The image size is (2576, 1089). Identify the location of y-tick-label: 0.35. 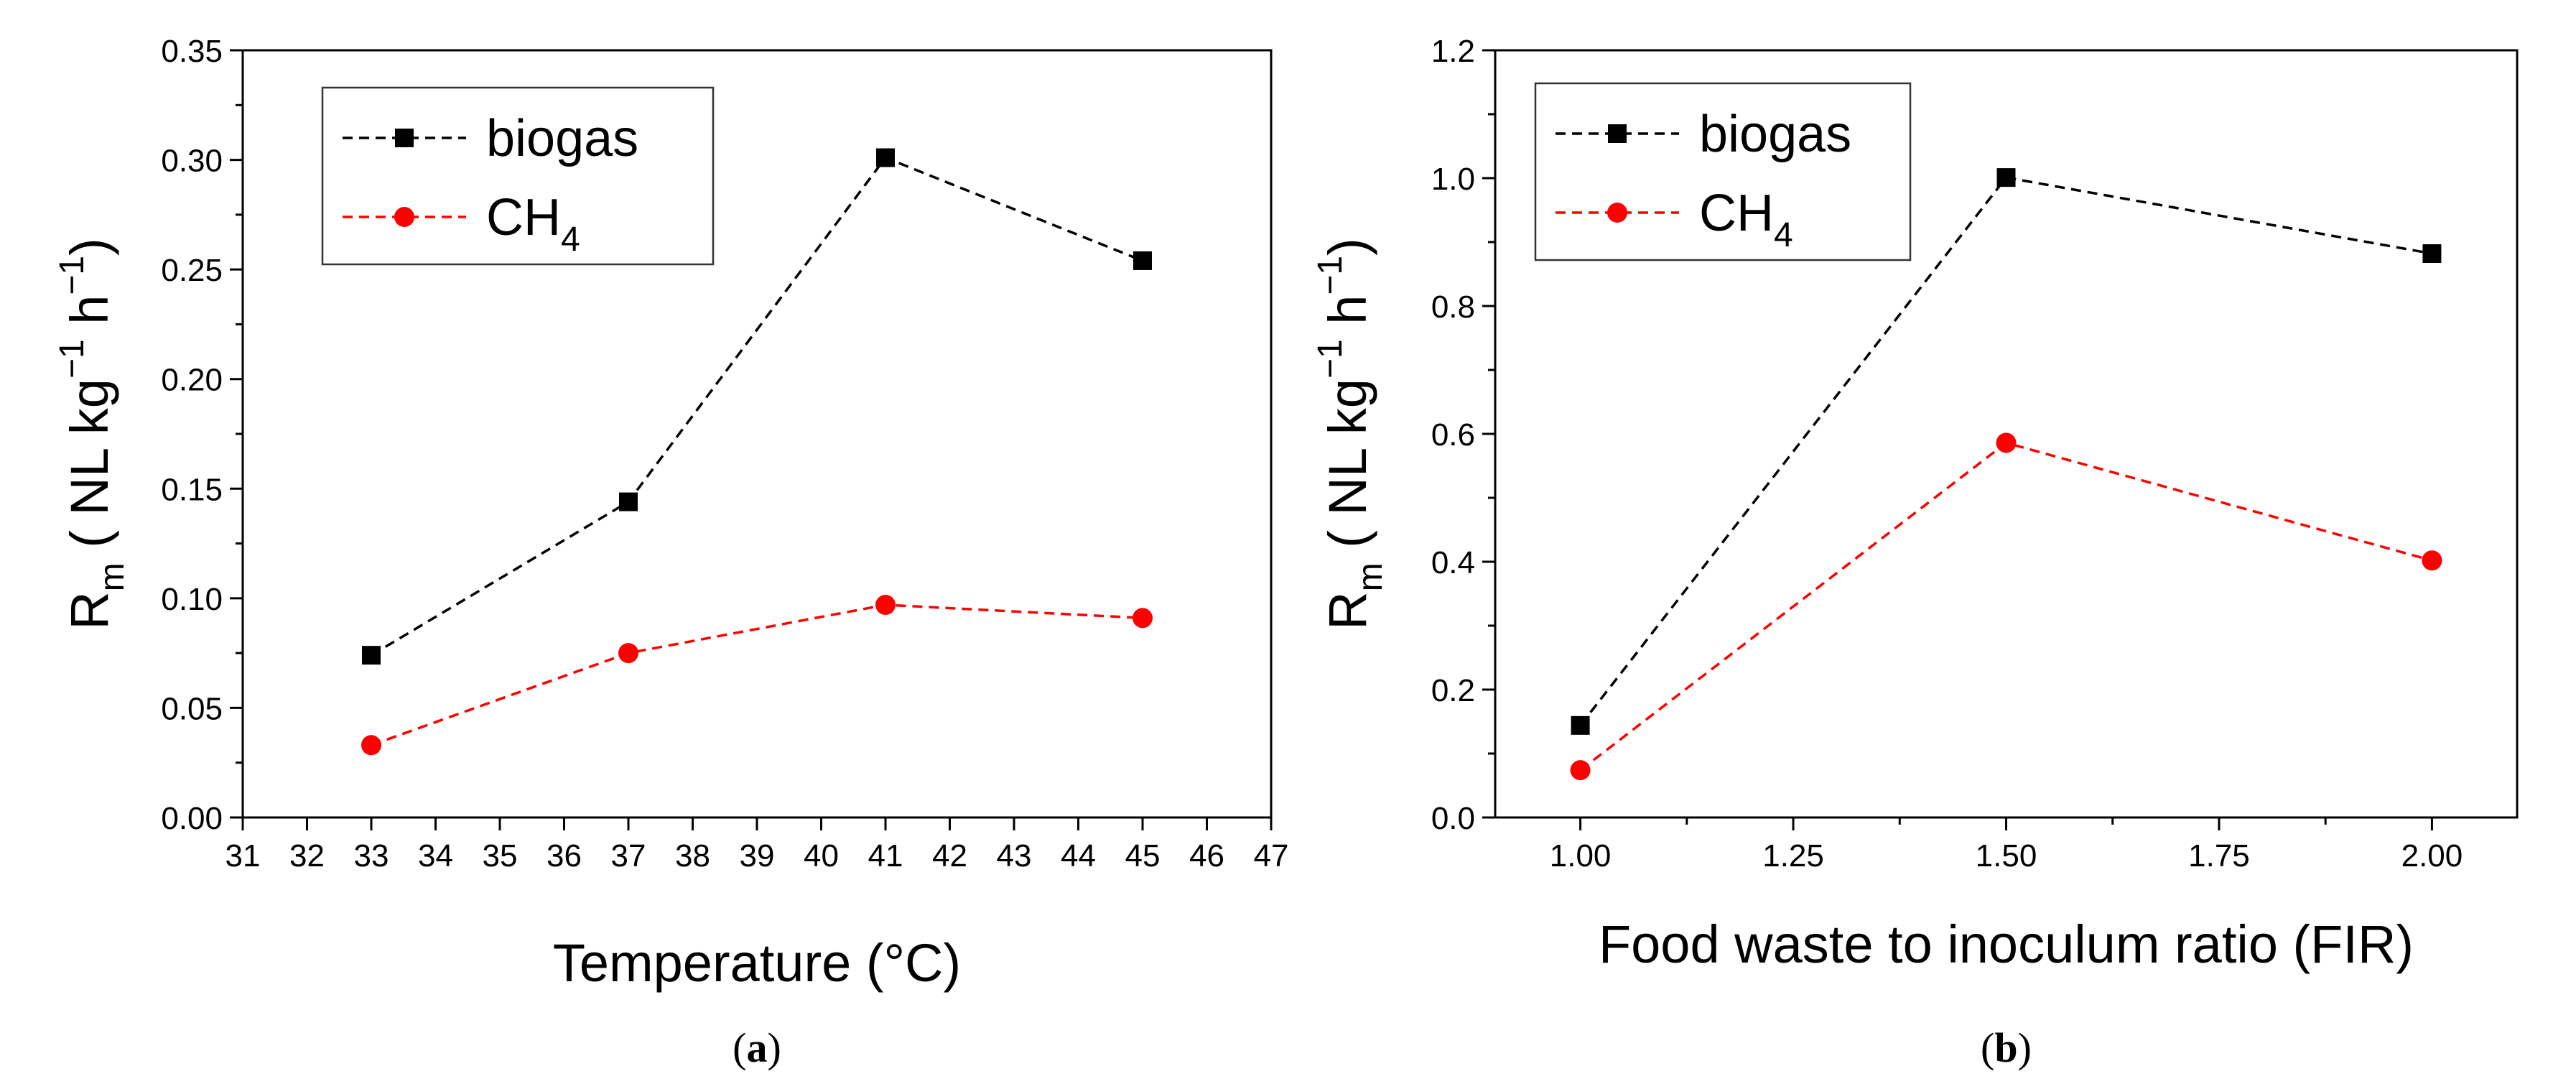
(192, 51).